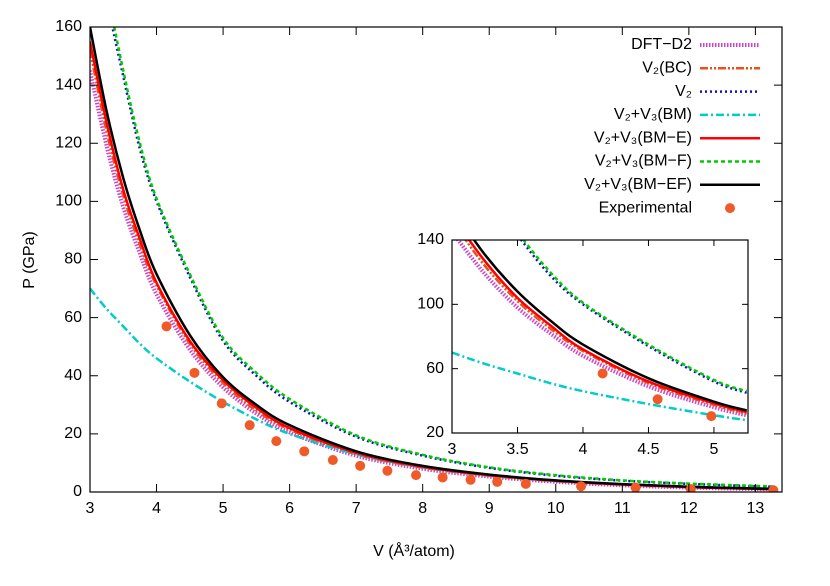 The height and width of the screenshot is (586, 830). What do you see at coordinates (648, 449) in the screenshot?
I see `x-tick-label: 4.5` at bounding box center [648, 449].